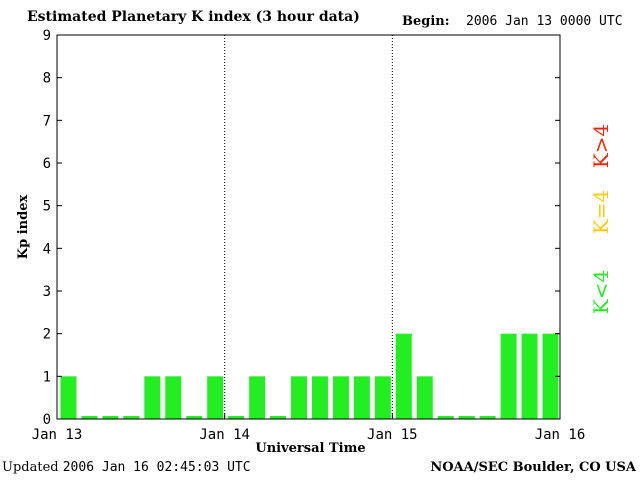 This screenshot has width=640, height=480. Describe the element at coordinates (392, 435) in the screenshot. I see `x-tick-label: Jan 15` at that location.